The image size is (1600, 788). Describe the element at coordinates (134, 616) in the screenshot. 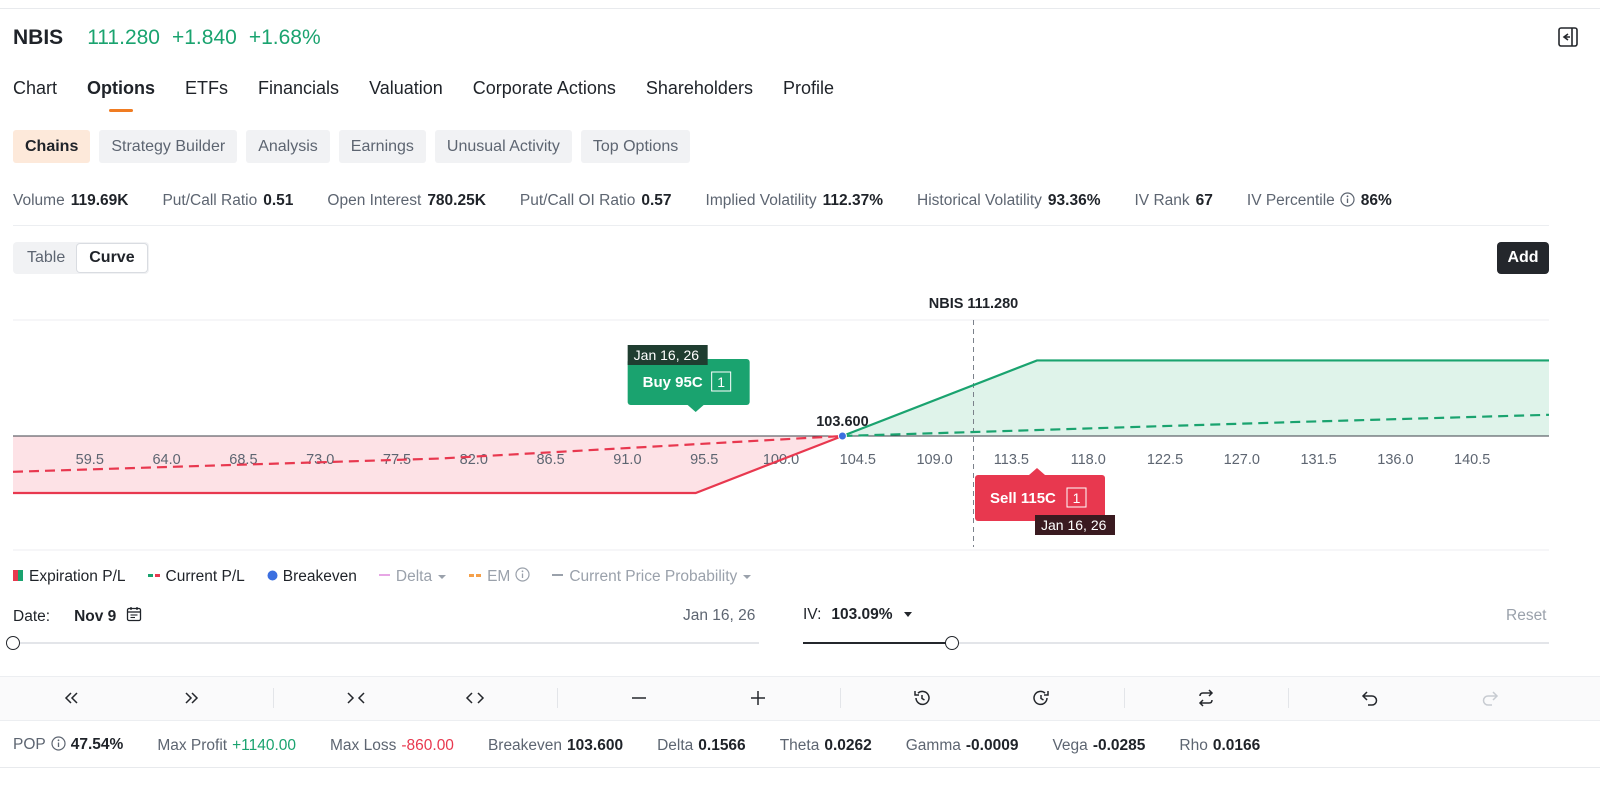

I see `calendar-icon` at that location.